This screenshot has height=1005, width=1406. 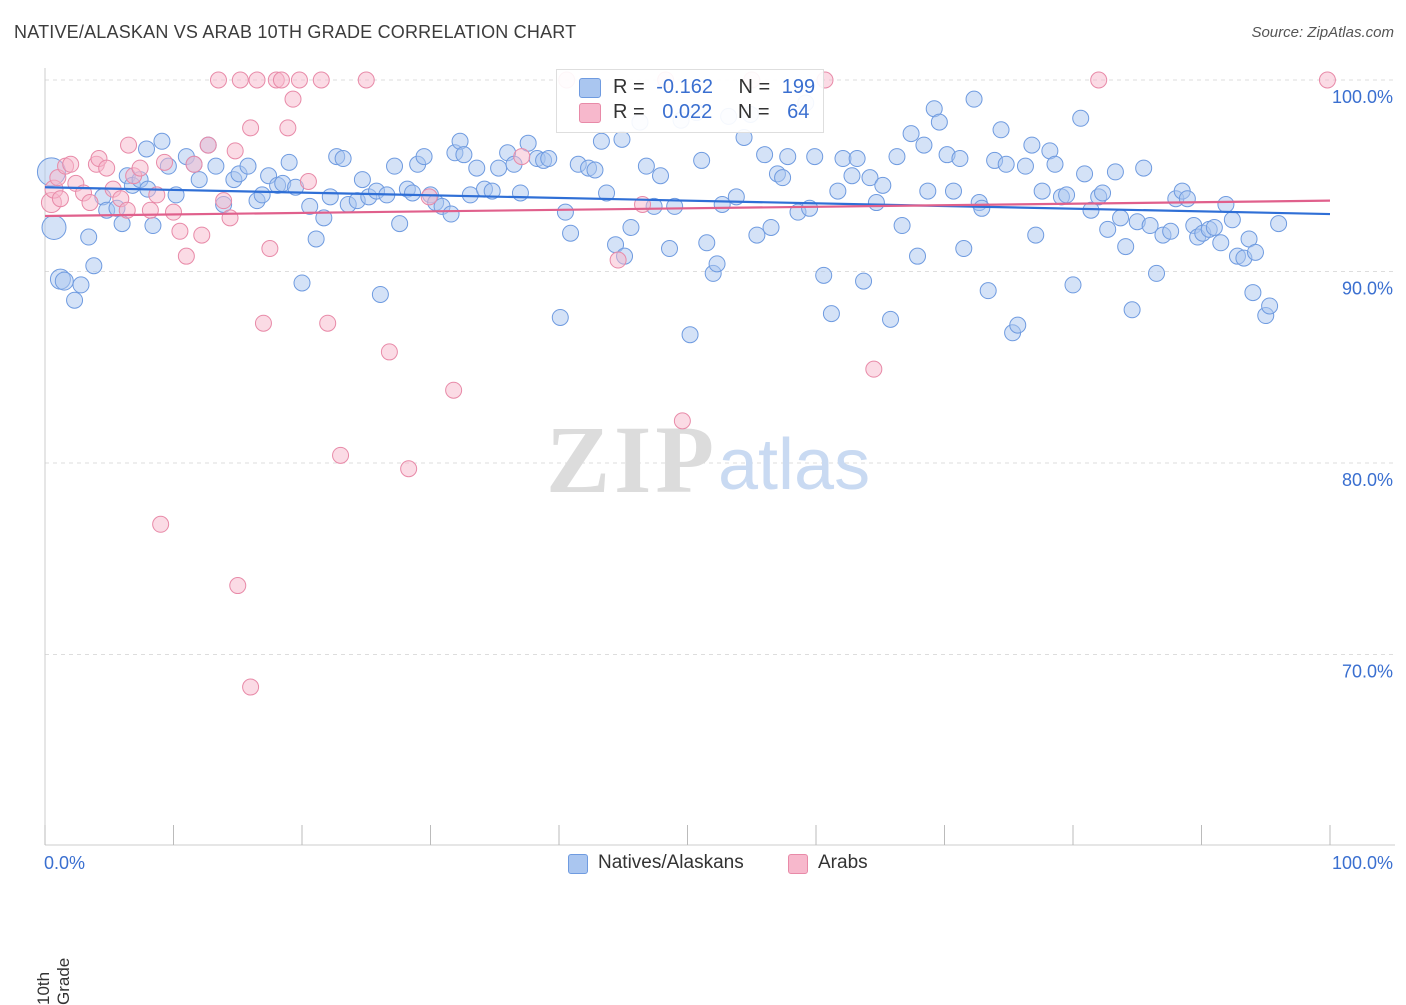 What do you see at coordinates (843, 862) in the screenshot?
I see `legend-label-arabs: Arabs` at bounding box center [843, 862].